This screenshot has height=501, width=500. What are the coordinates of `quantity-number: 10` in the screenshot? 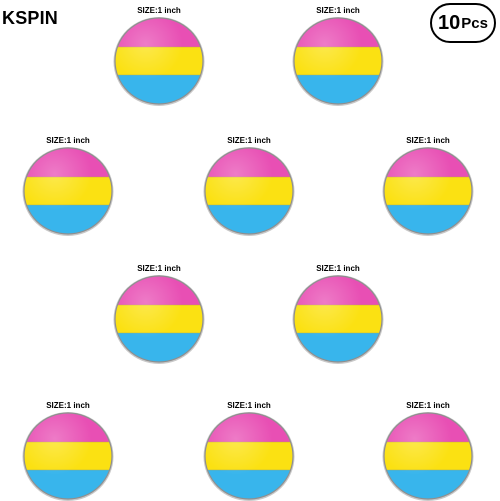 It's located at (449, 22).